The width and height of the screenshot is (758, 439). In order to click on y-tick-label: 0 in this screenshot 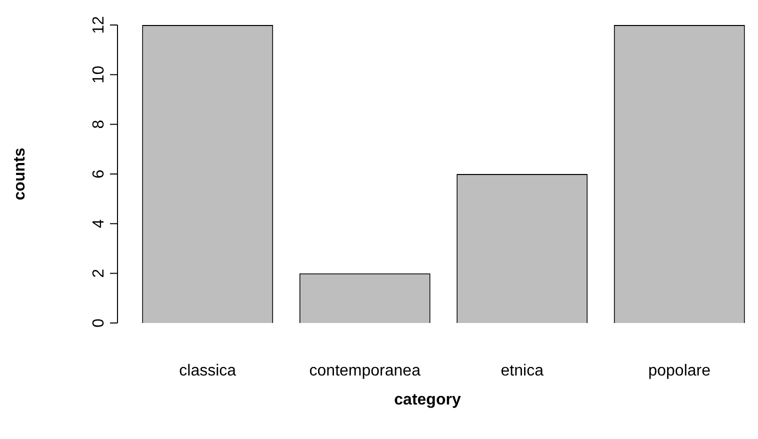, I will do `click(99, 323)`.